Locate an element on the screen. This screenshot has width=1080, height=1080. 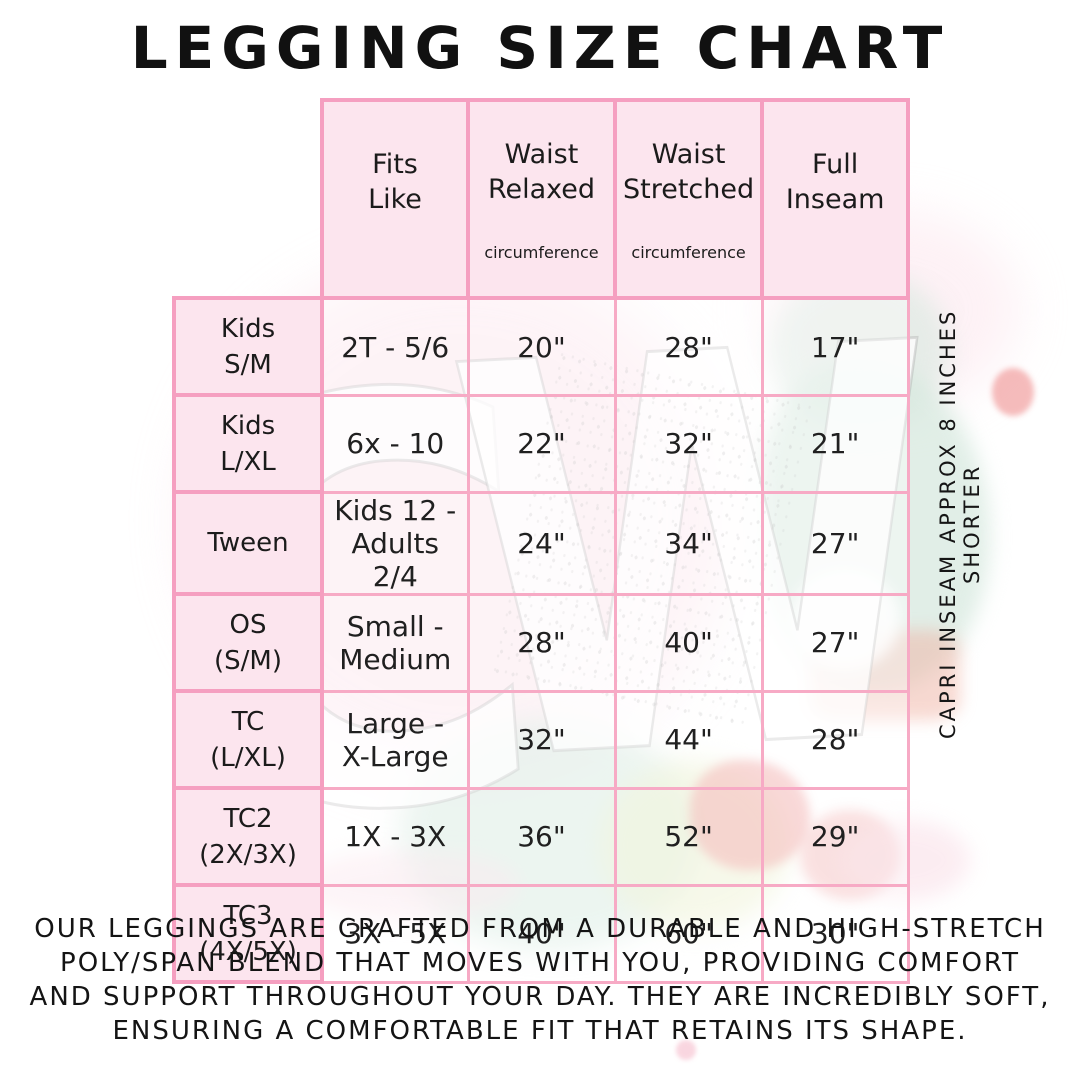
table-row: Tween Kids 12 - Adults 2/4 24" 34" 27" is located at coordinates (541, 543).